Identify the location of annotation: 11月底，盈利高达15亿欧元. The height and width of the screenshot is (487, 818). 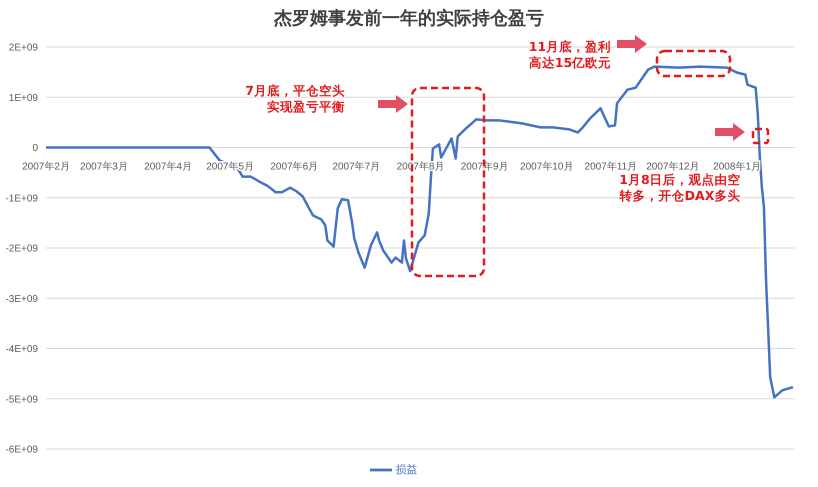
(570, 54).